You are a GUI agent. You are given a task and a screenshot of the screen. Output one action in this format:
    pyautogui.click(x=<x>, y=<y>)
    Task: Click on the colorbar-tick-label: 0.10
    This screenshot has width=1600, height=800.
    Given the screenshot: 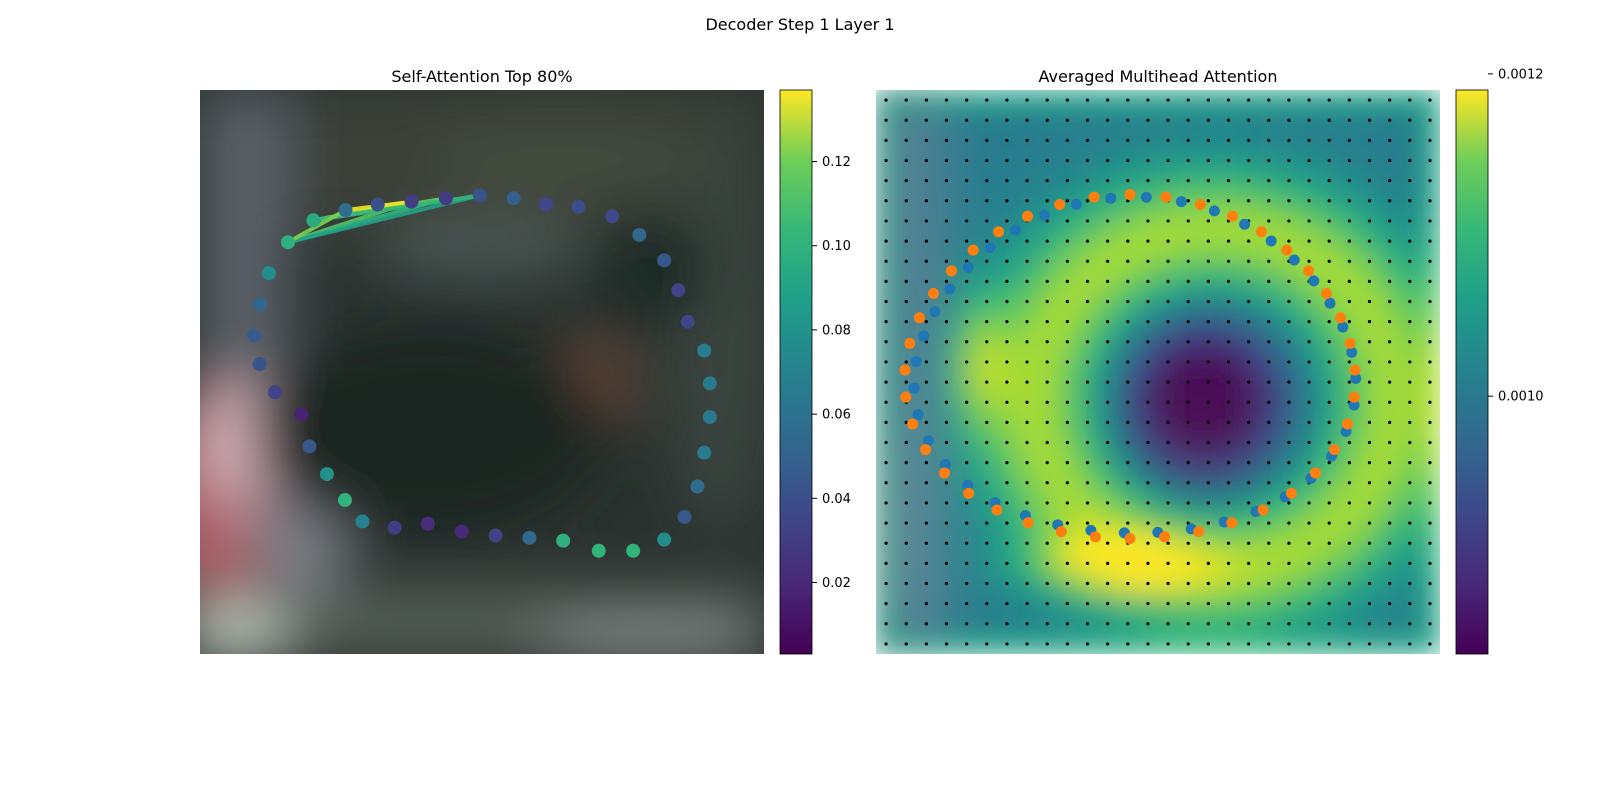 What is the action you would take?
    pyautogui.click(x=836, y=246)
    